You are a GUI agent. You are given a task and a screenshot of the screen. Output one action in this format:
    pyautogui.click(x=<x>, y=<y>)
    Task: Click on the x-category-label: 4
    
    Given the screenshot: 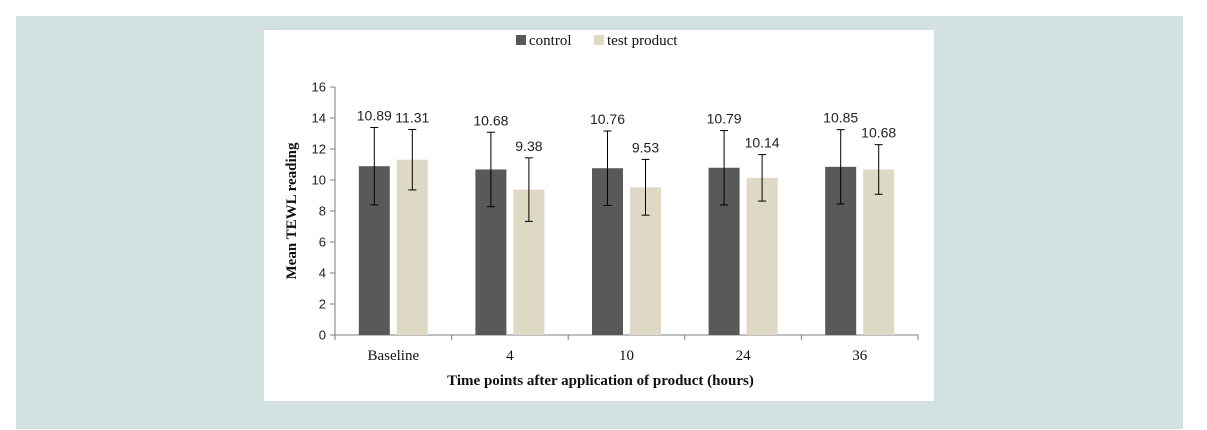 What is the action you would take?
    pyautogui.click(x=510, y=356)
    